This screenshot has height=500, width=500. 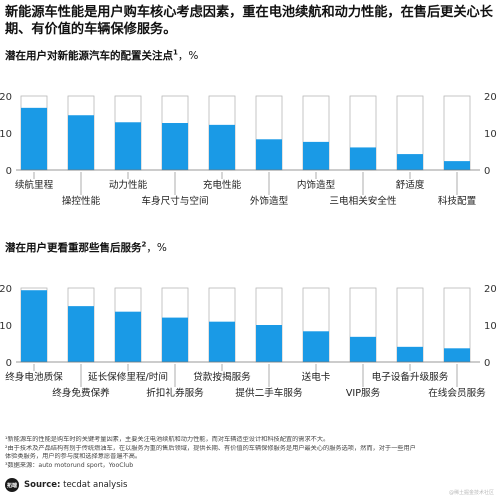 What do you see at coordinates (410, 377) in the screenshot?
I see `category-label-9: 电子设备升级服务` at bounding box center [410, 377].